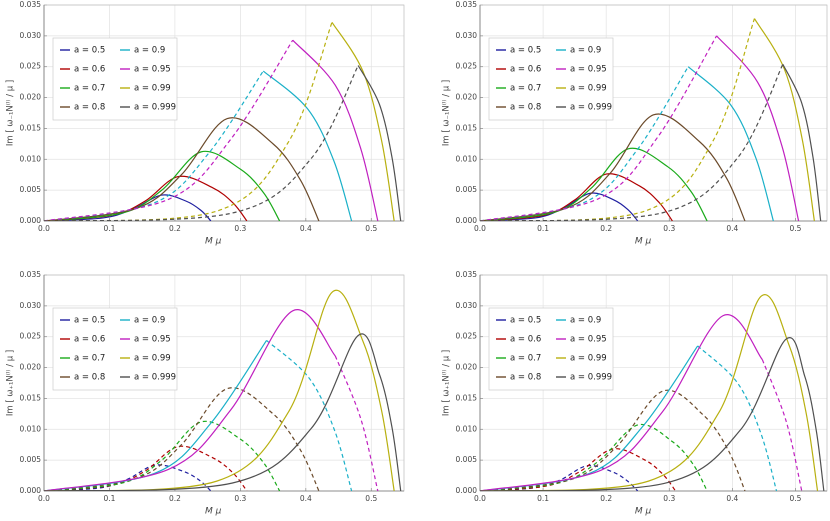 The image size is (830, 521). What do you see at coordinates (213, 512) in the screenshot?
I see `x-axis-label: M μ` at bounding box center [213, 512].